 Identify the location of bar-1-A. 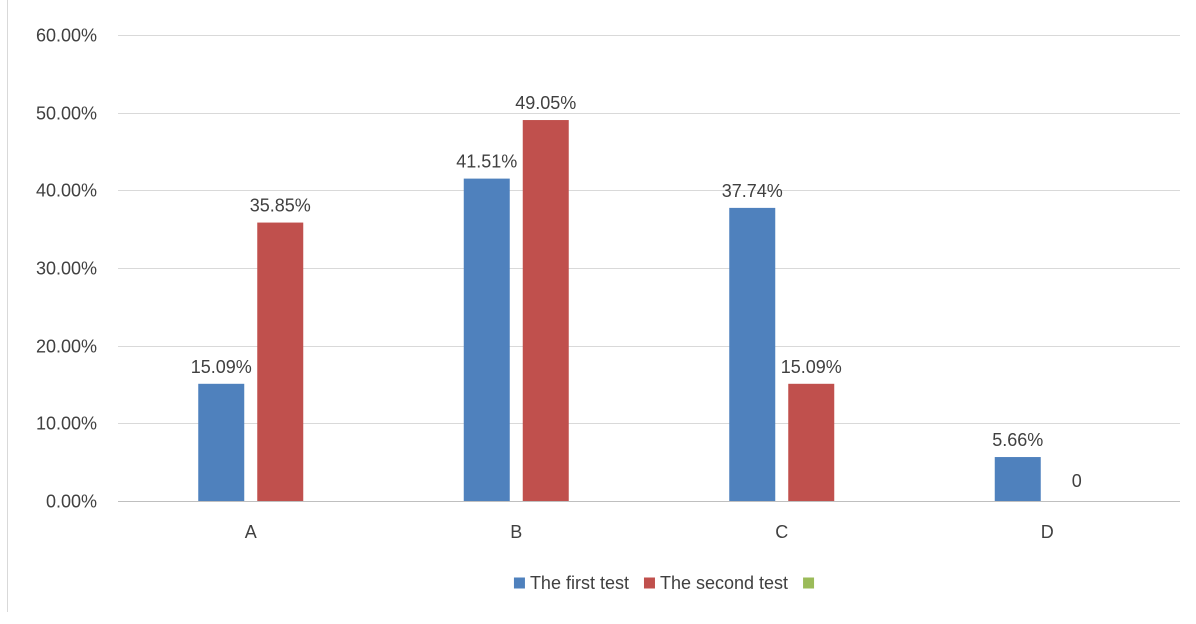
(221, 442).